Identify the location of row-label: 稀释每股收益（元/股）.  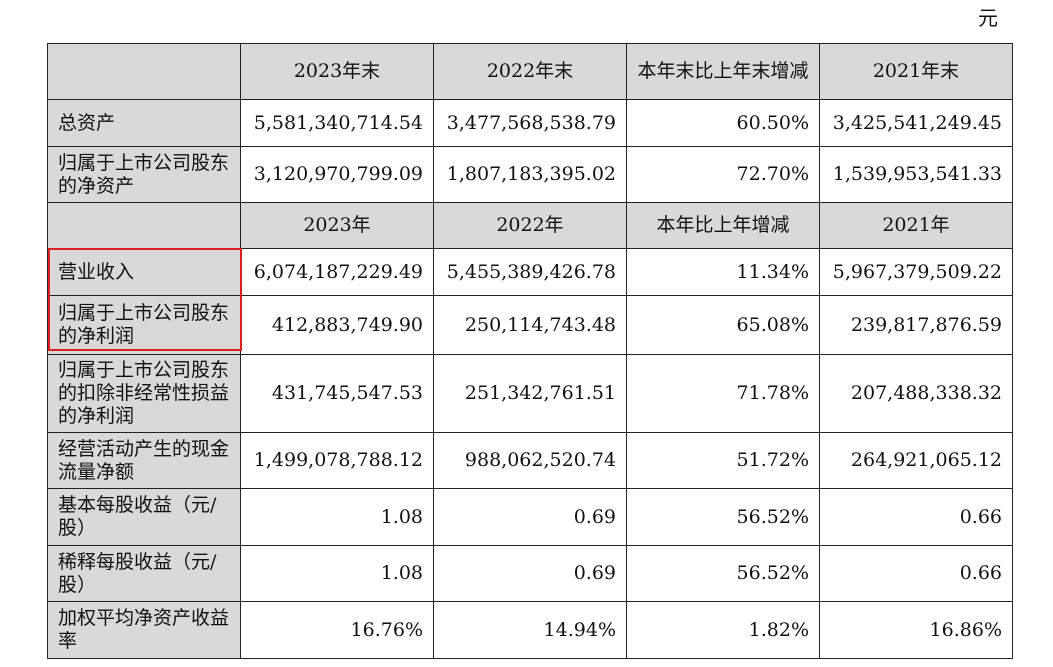
(144, 573).